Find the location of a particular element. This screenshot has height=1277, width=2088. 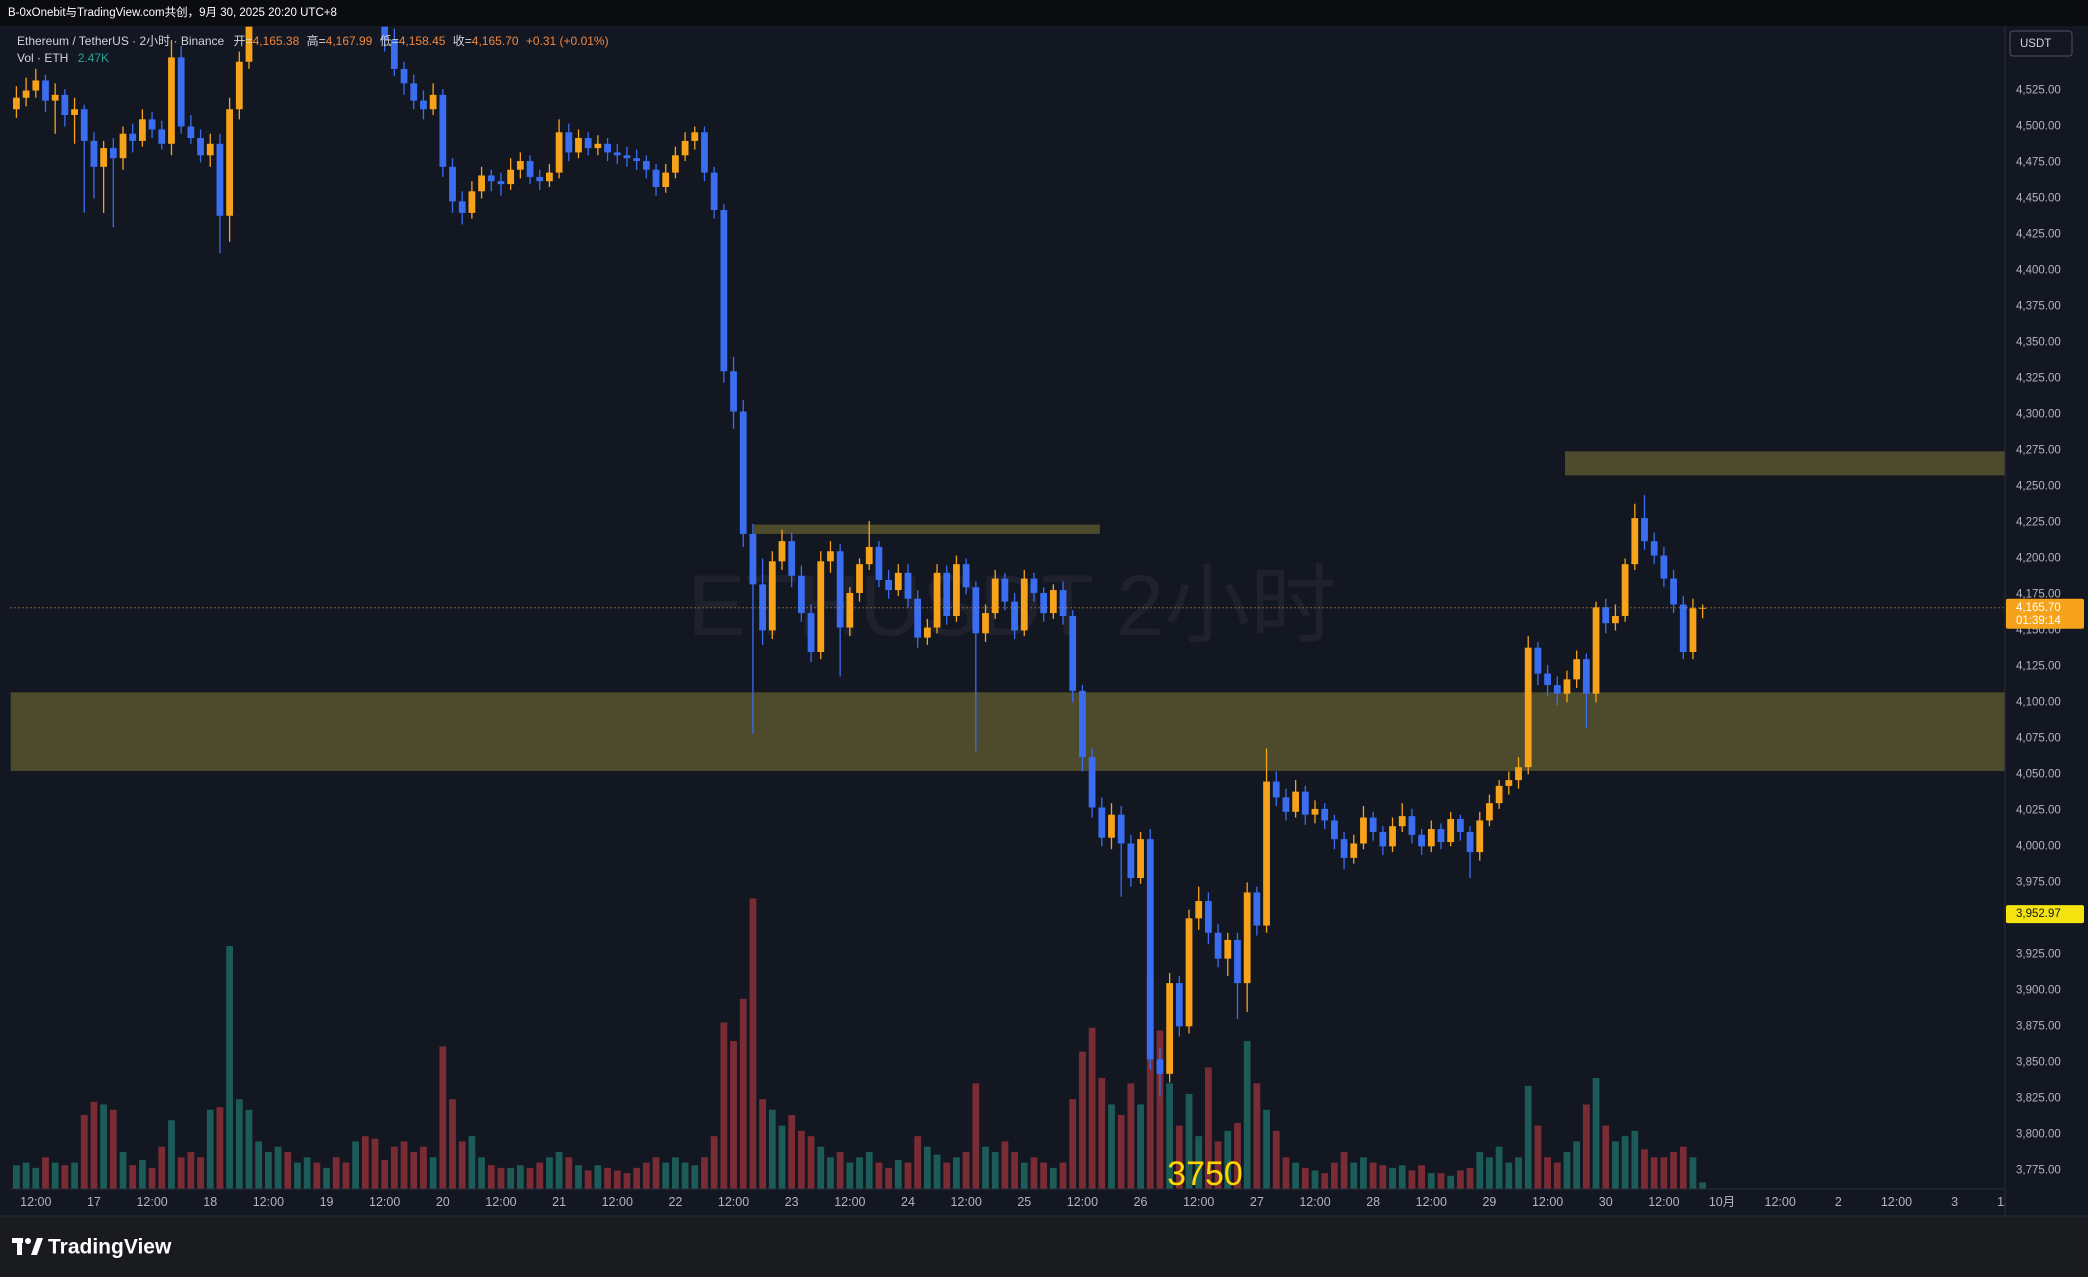

y-tick-label: 3,925.00 is located at coordinates (2038, 954).